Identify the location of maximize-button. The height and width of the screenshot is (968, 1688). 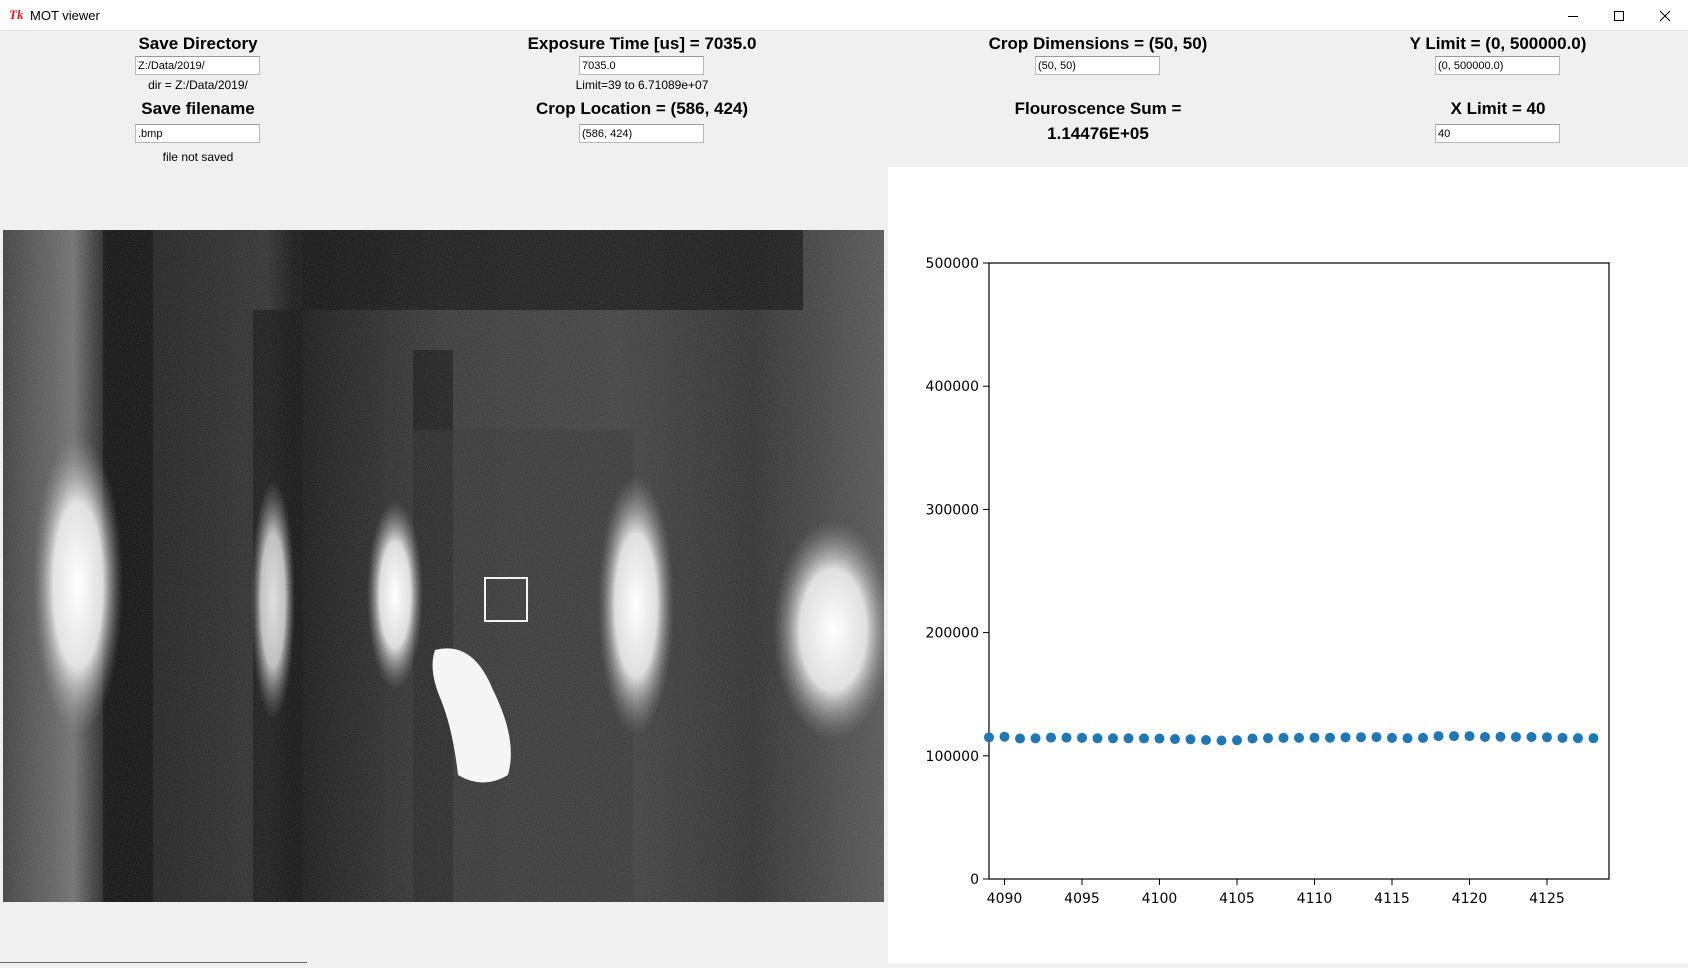
(1619, 15).